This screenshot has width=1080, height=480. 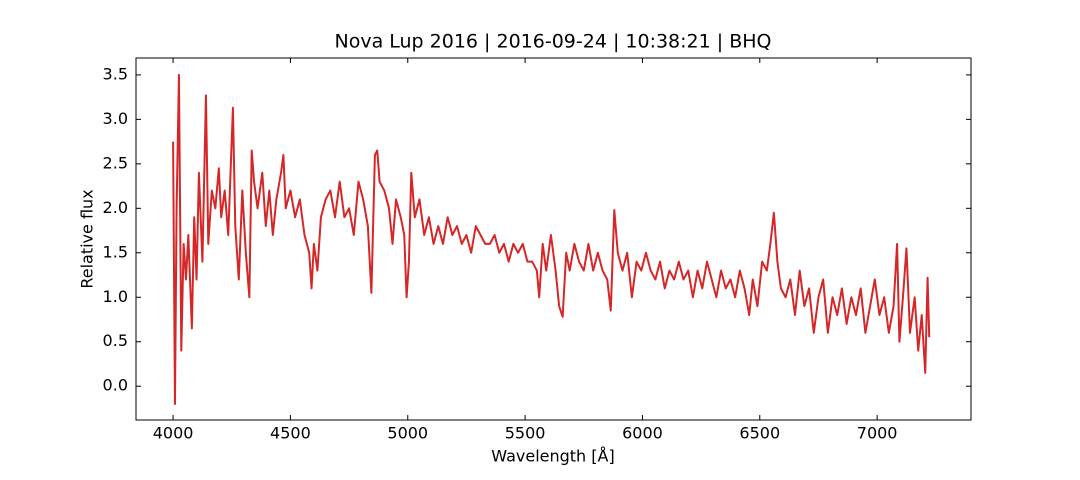 What do you see at coordinates (552, 456) in the screenshot?
I see `x-axis-label: Wavelength [Å]` at bounding box center [552, 456].